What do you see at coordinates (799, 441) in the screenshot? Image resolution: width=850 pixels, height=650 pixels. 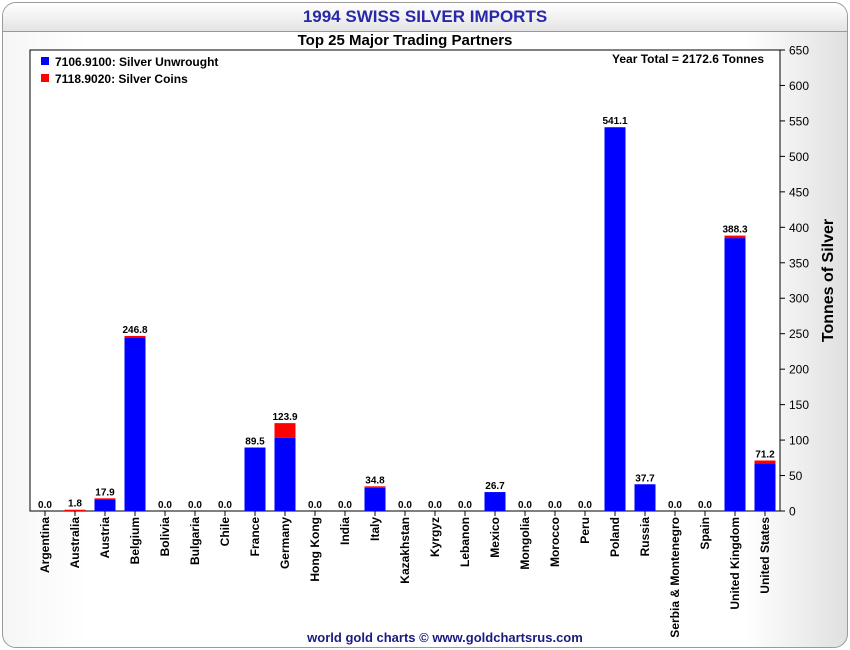 I see `y-tick-label: 100` at bounding box center [799, 441].